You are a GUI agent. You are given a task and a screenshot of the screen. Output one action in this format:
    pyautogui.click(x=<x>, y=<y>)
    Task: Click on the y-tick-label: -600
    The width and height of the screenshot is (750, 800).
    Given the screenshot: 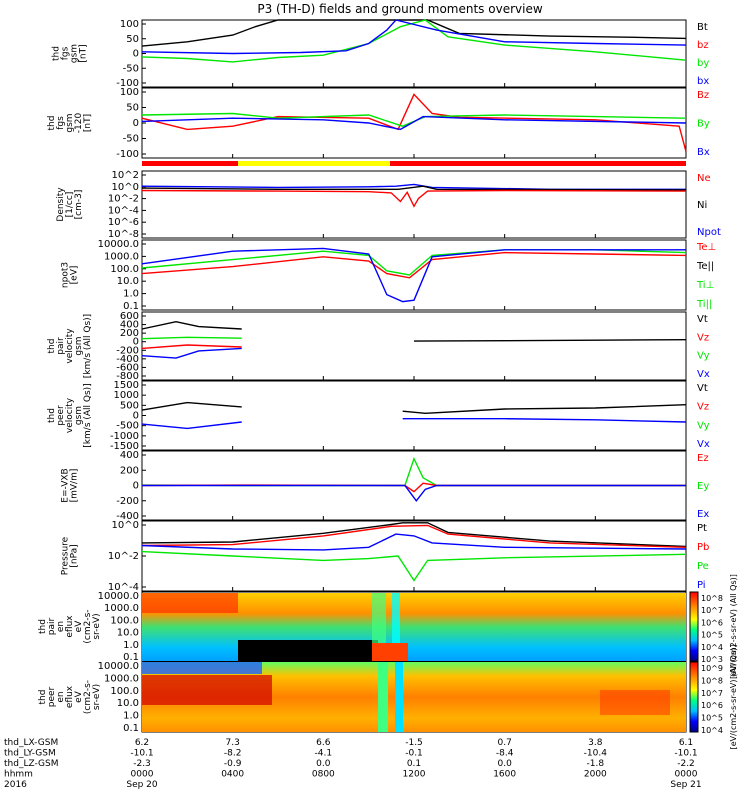 What is the action you would take?
    pyautogui.click(x=127, y=367)
    